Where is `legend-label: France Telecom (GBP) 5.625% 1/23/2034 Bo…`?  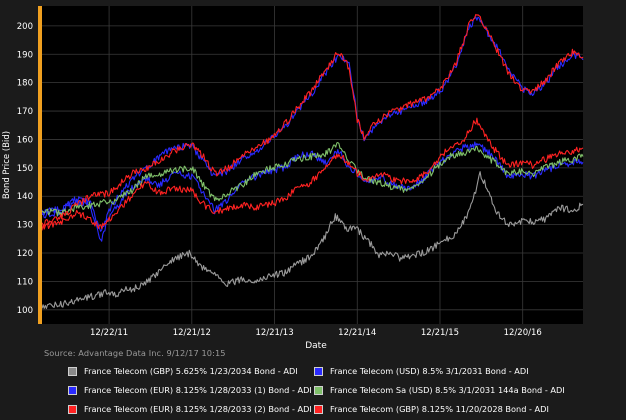
legend-label: France Telecom (GBP) 5.625% 1/23/2034 Bo… is located at coordinates (191, 371).